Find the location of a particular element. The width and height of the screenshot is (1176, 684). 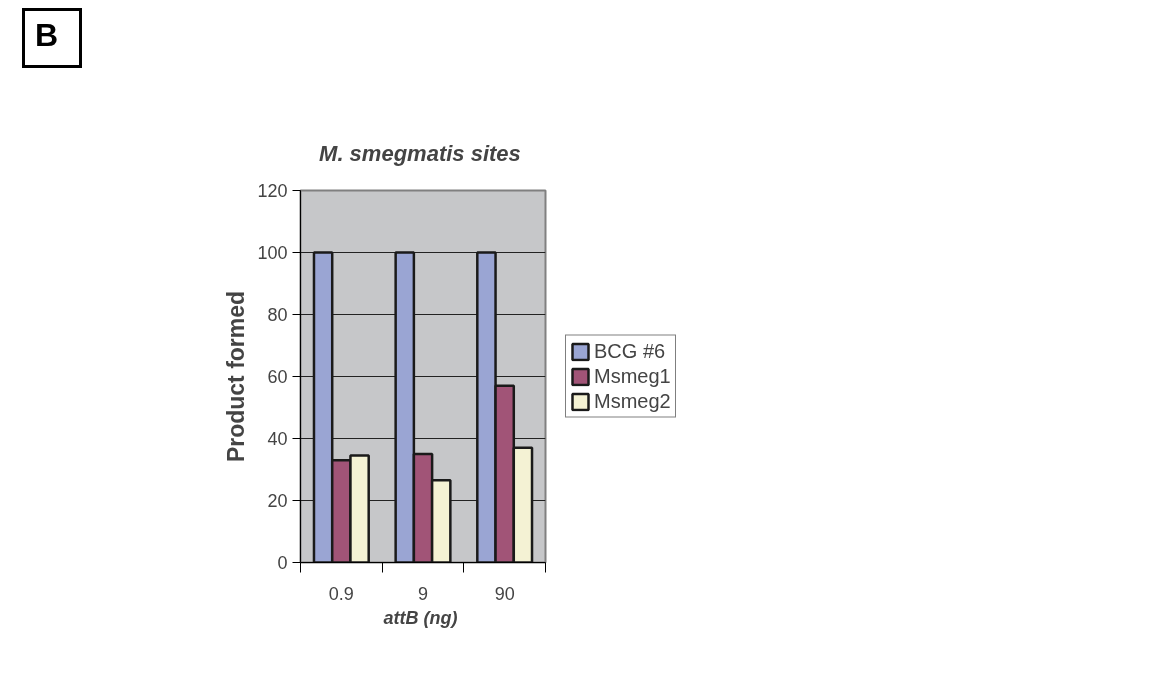

y-axis-title: Product formed is located at coordinates (236, 376).